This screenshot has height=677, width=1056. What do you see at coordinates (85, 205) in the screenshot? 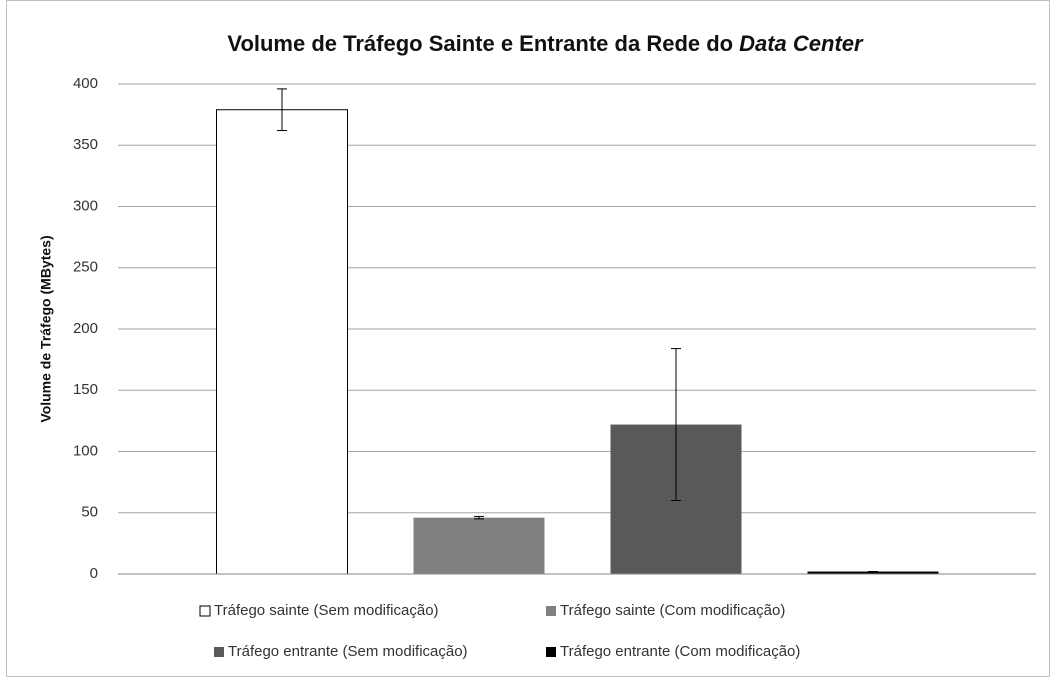
I see `y-tick-label: 300` at bounding box center [85, 205].